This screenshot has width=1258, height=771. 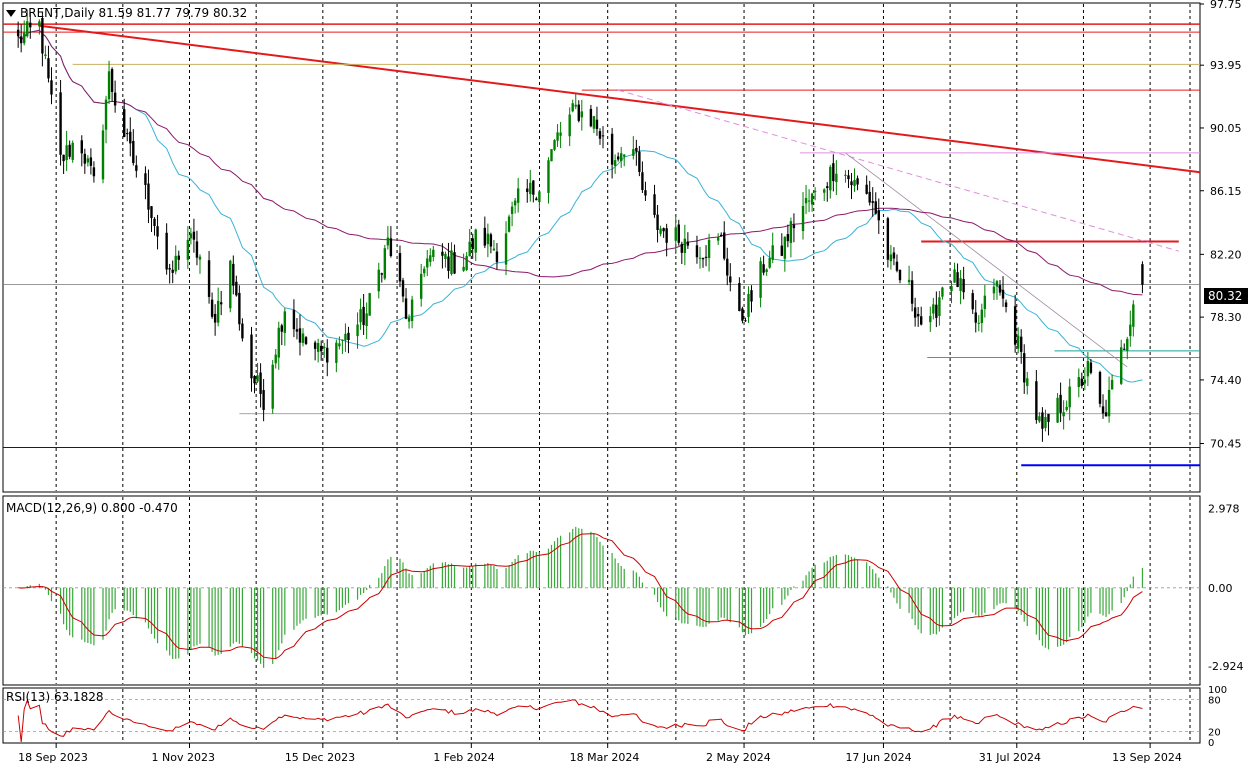 I want to click on symbol-header: BRENT,Daily 81.59 81.77 79.79 80.32, so click(x=126, y=13).